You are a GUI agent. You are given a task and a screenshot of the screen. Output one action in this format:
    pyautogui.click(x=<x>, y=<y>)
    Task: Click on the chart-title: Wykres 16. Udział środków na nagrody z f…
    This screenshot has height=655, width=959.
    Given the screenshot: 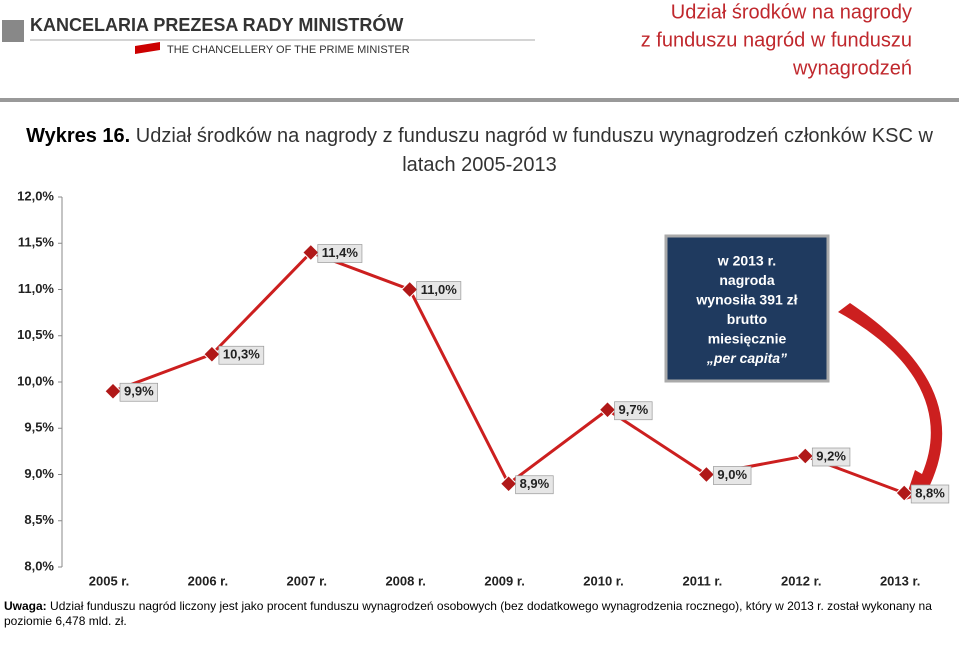 What is the action you would take?
    pyautogui.click(x=479, y=151)
    